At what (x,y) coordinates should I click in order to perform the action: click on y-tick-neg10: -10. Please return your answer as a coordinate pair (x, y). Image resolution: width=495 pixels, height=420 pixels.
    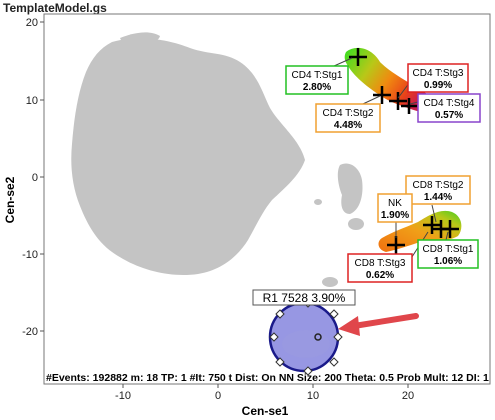
    Looking at the image, I should click on (30, 255).